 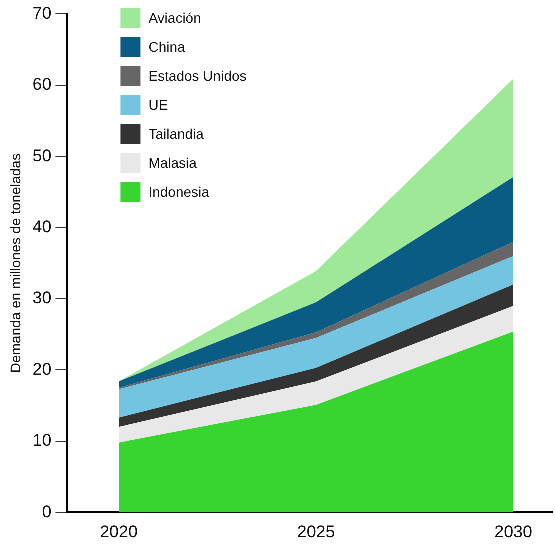 What do you see at coordinates (175, 18) in the screenshot?
I see `legend-label: Aviación` at bounding box center [175, 18].